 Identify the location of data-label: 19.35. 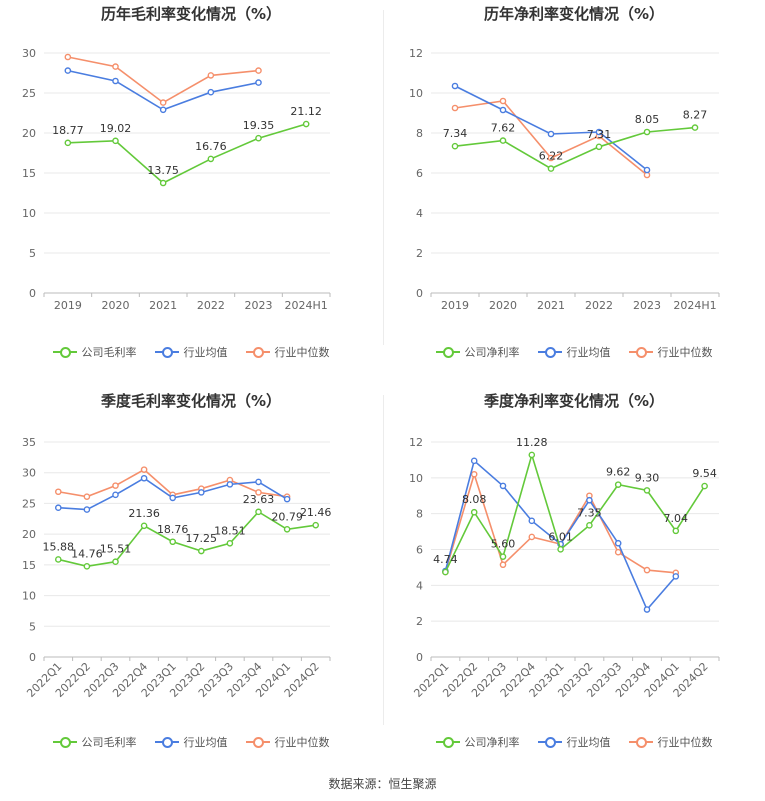
(259, 125).